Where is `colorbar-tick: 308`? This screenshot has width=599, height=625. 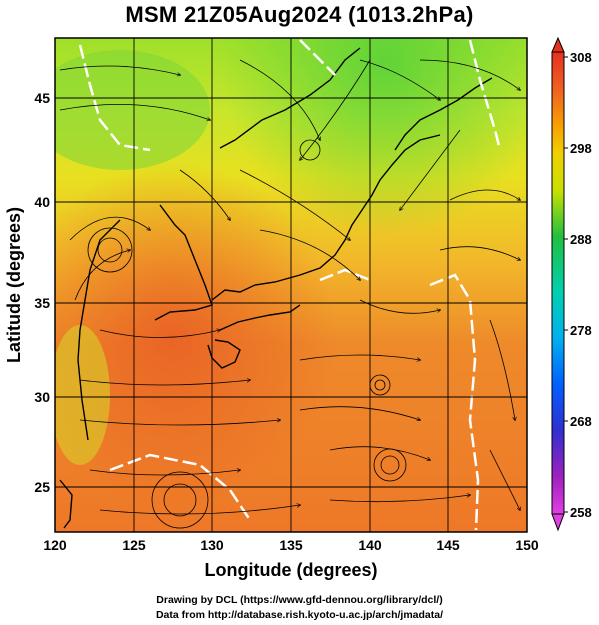 colorbar-tick: 308 is located at coordinates (581, 57).